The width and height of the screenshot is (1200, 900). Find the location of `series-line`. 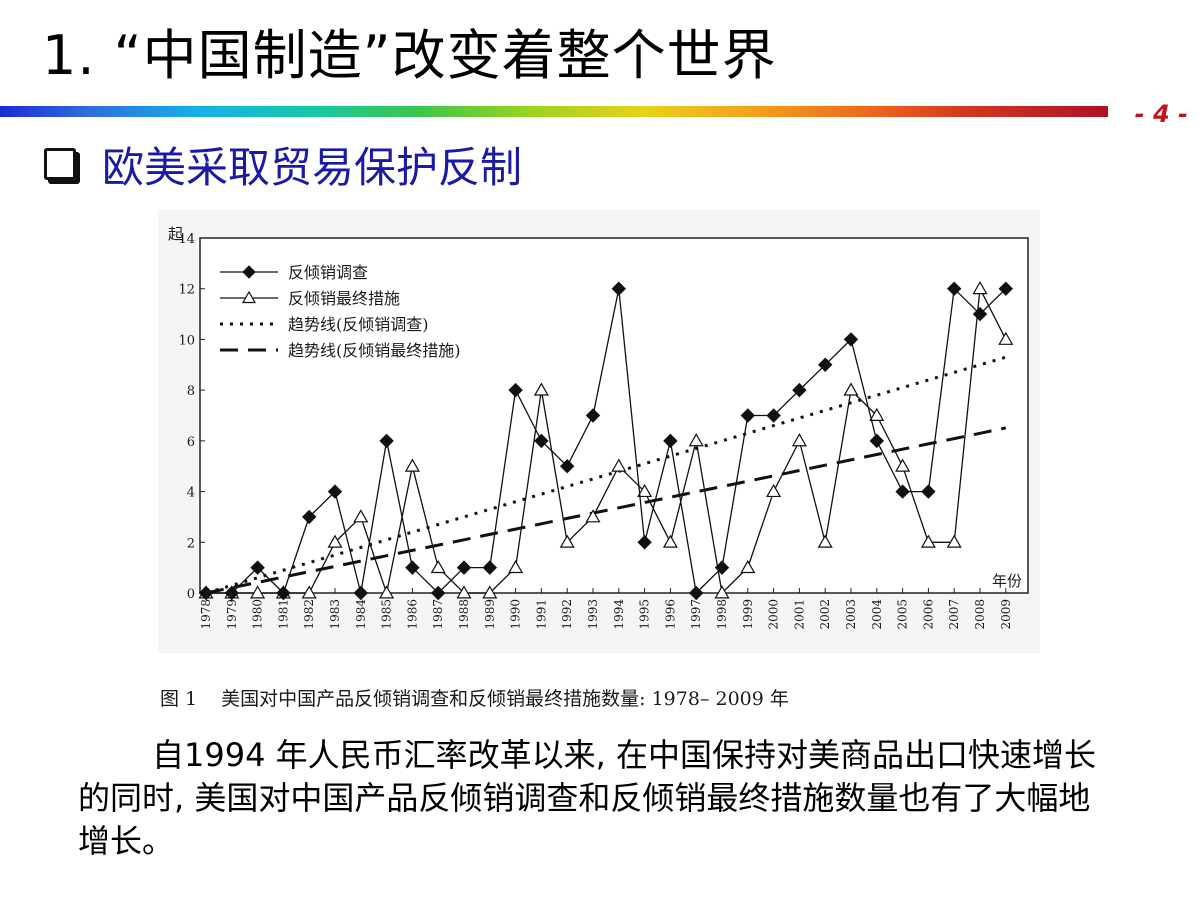

series-line is located at coordinates (606, 510).